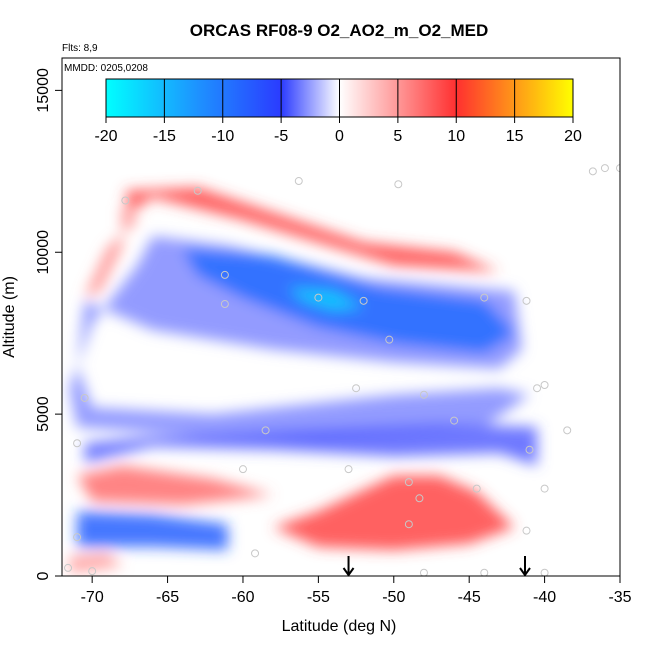 Image resolution: width=650 pixels, height=650 pixels. What do you see at coordinates (338, 111) in the screenshot?
I see `colorbar: -20 -15 -10 -5 0 5 10 15 20` at bounding box center [338, 111].